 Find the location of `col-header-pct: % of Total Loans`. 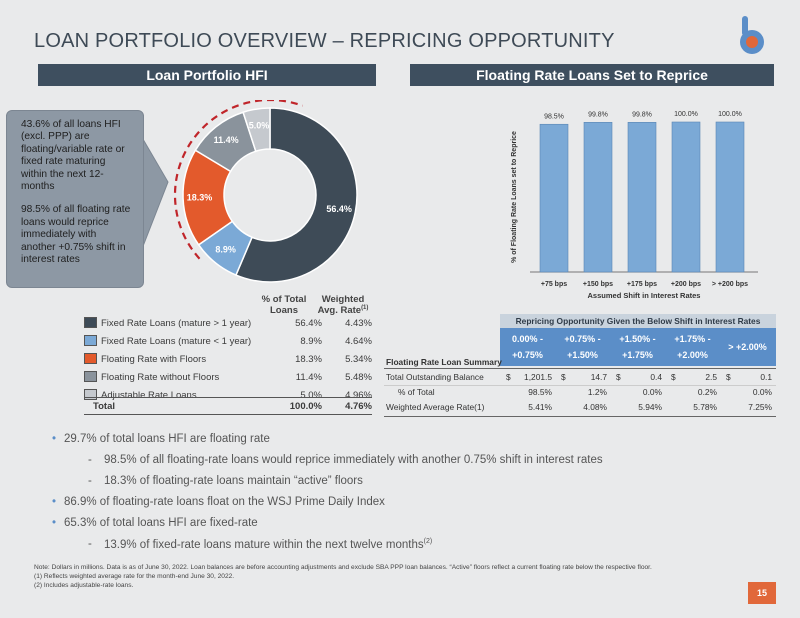

col-header-pct: % of Total Loans is located at coordinates (284, 305).